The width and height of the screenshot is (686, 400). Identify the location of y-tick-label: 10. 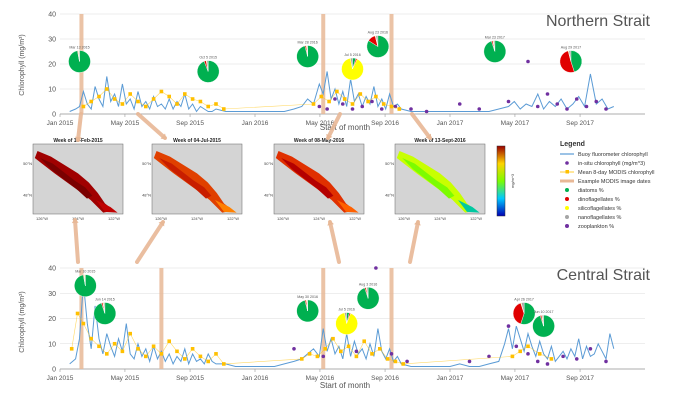
(52, 344).